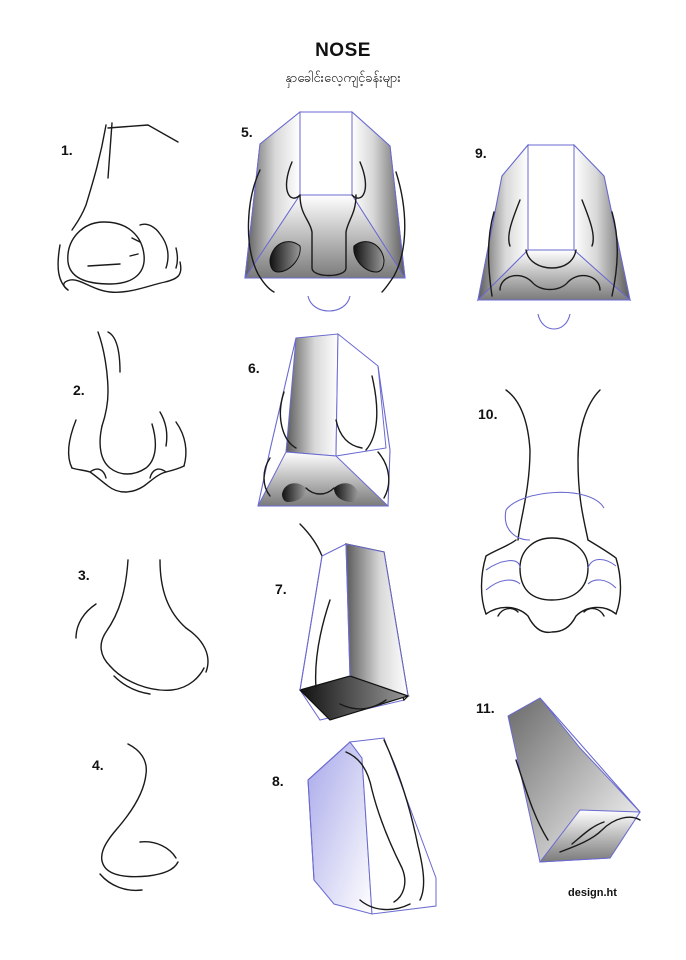 Image resolution: width=686 pixels, height=960 pixels. I want to click on figure-label-4: 4., so click(98, 765).